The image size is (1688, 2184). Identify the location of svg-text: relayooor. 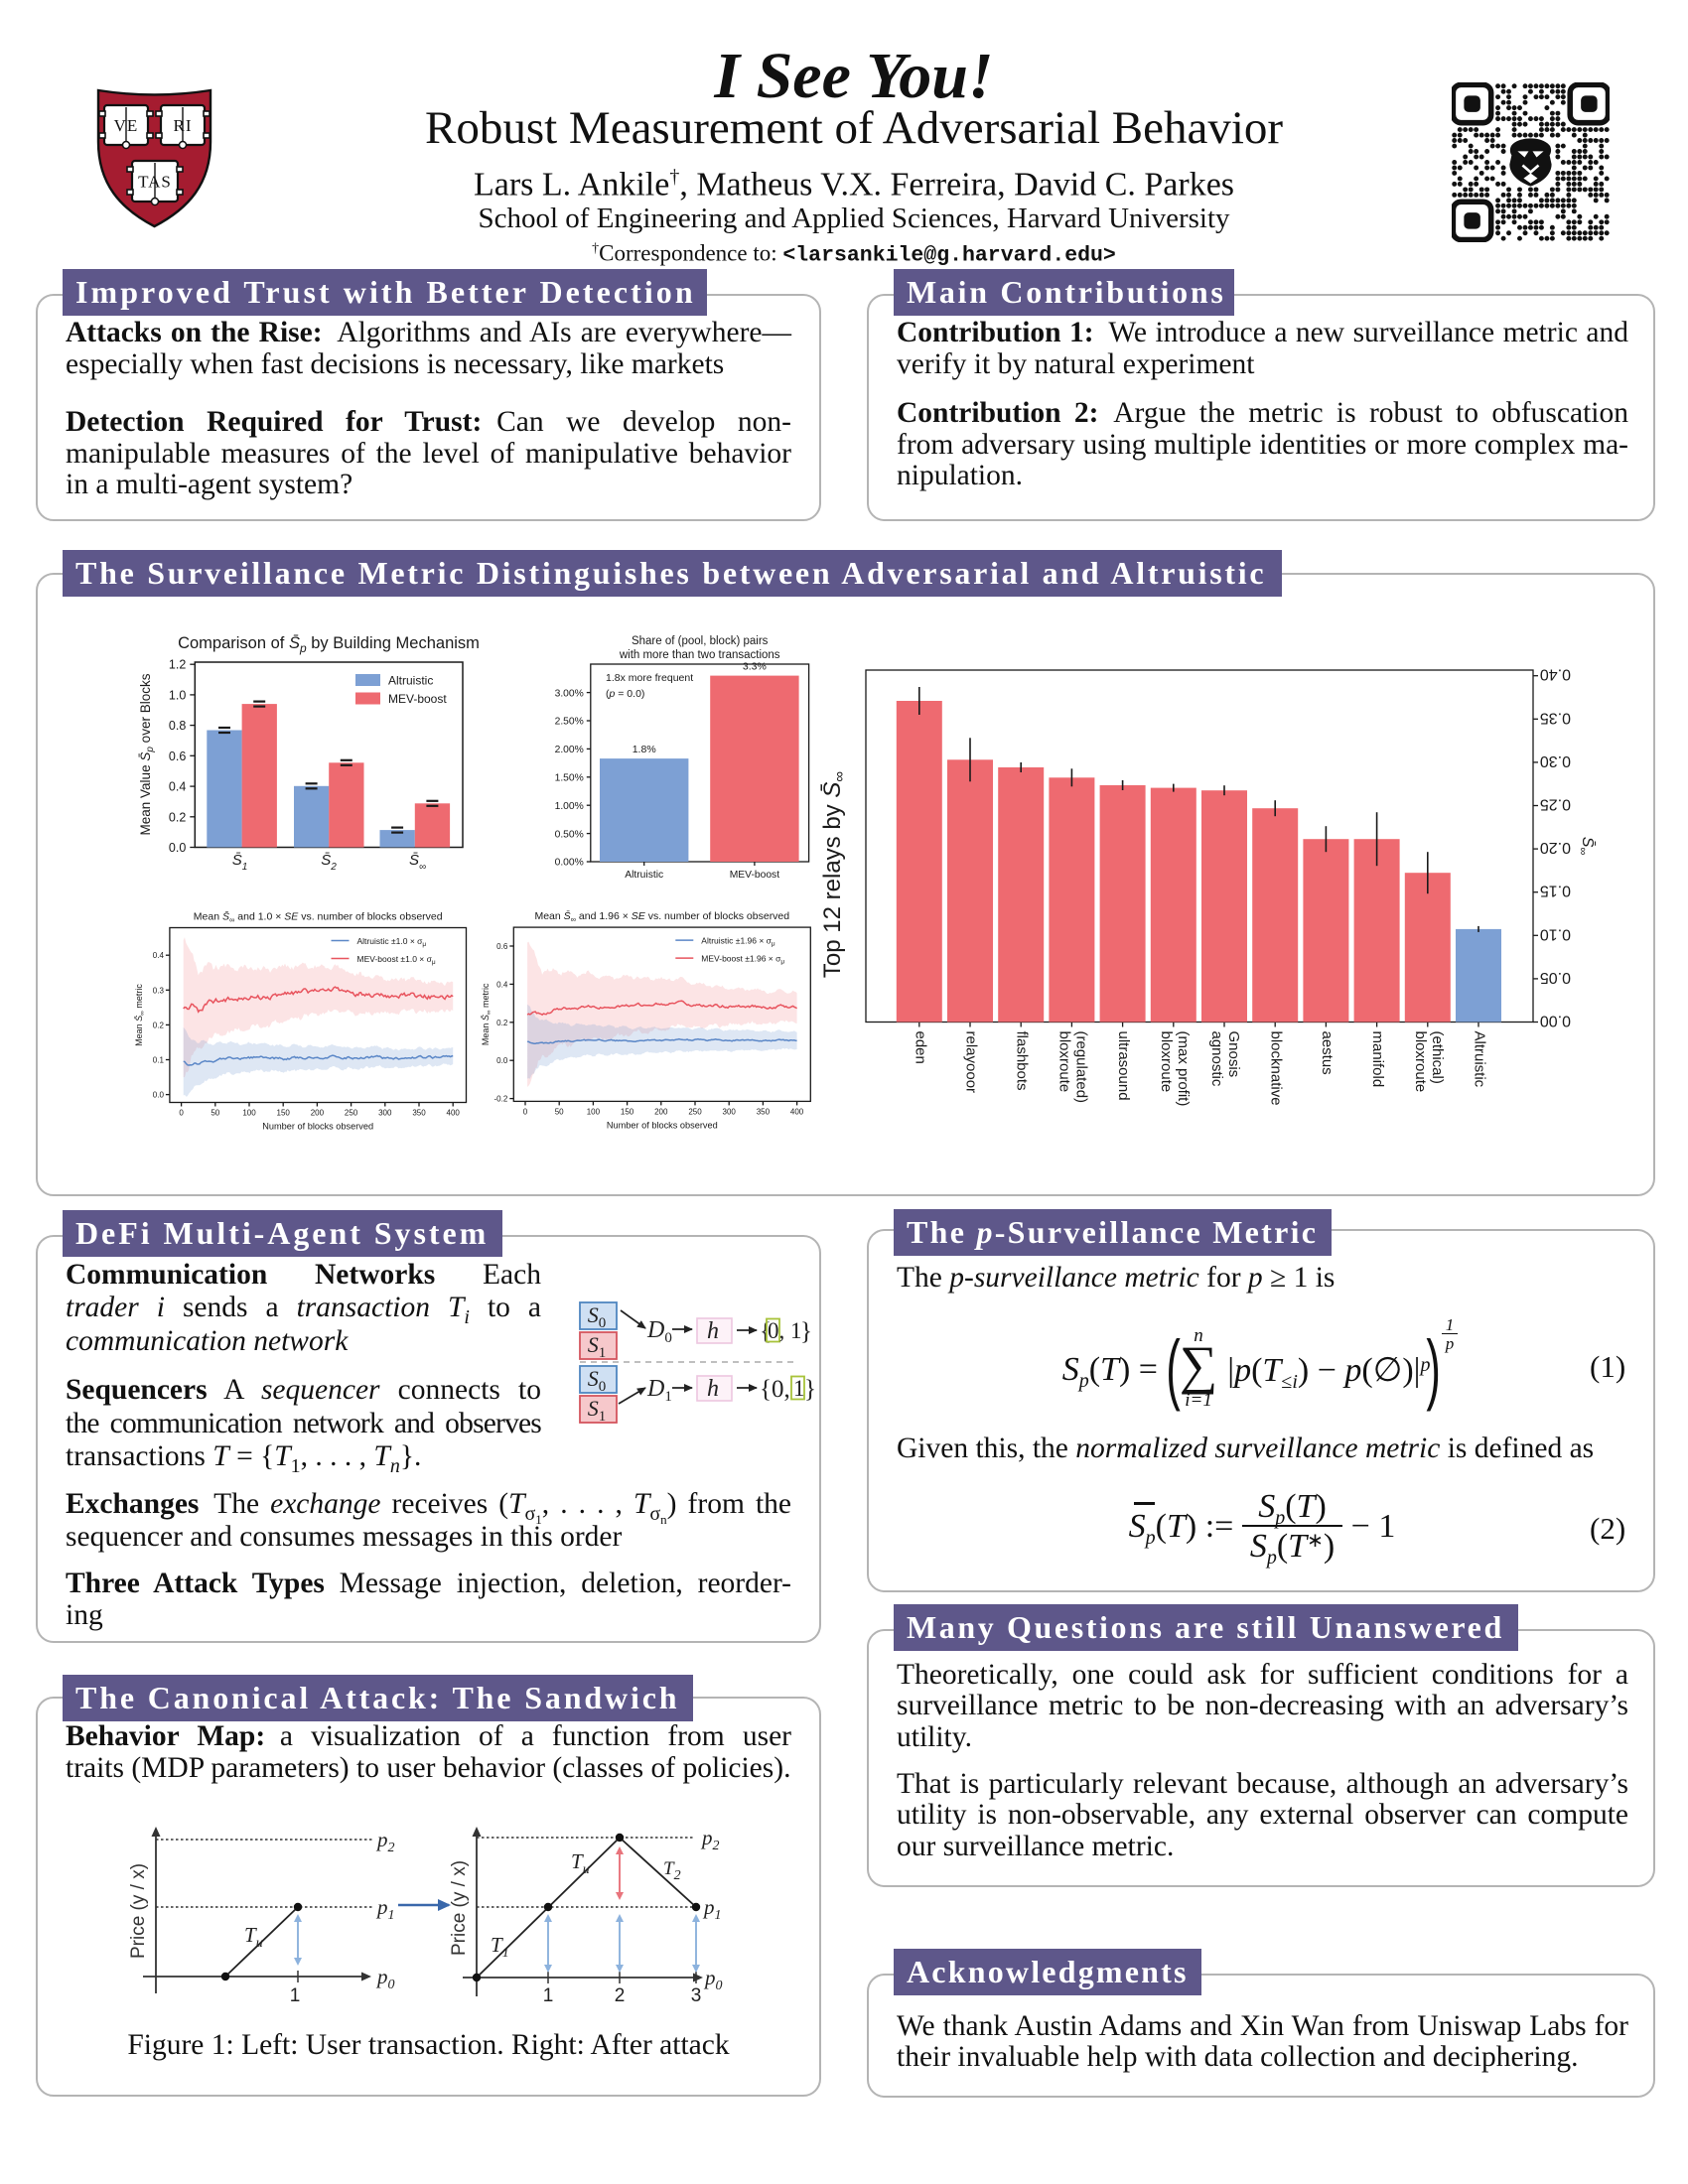
(971, 1062).